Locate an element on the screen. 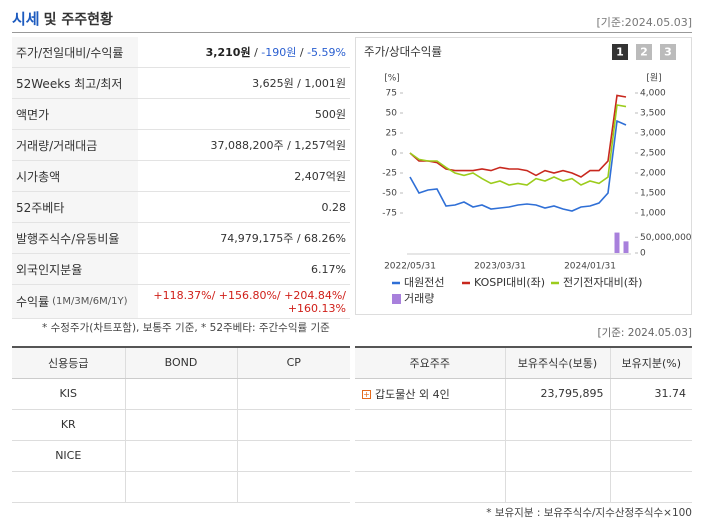  y2-tick-label: 3,000 is located at coordinates (653, 134).